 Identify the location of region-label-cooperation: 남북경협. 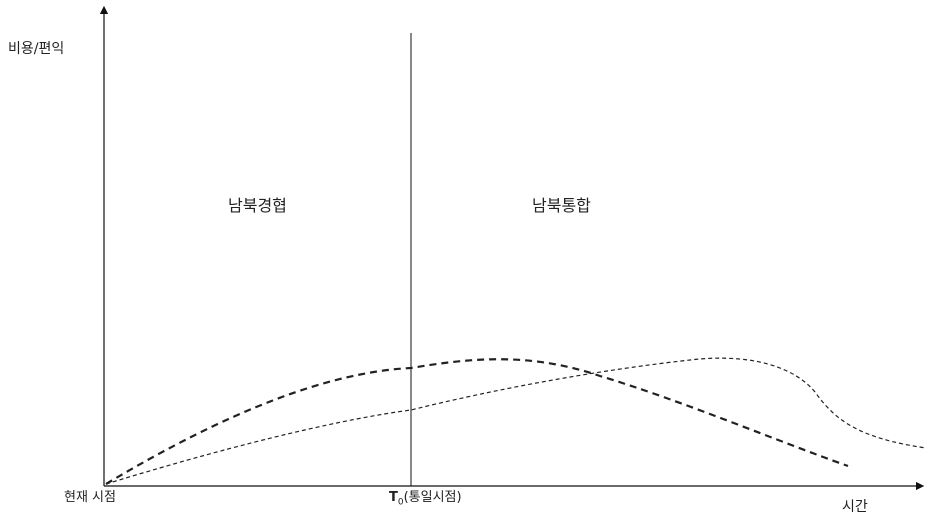
(257, 205).